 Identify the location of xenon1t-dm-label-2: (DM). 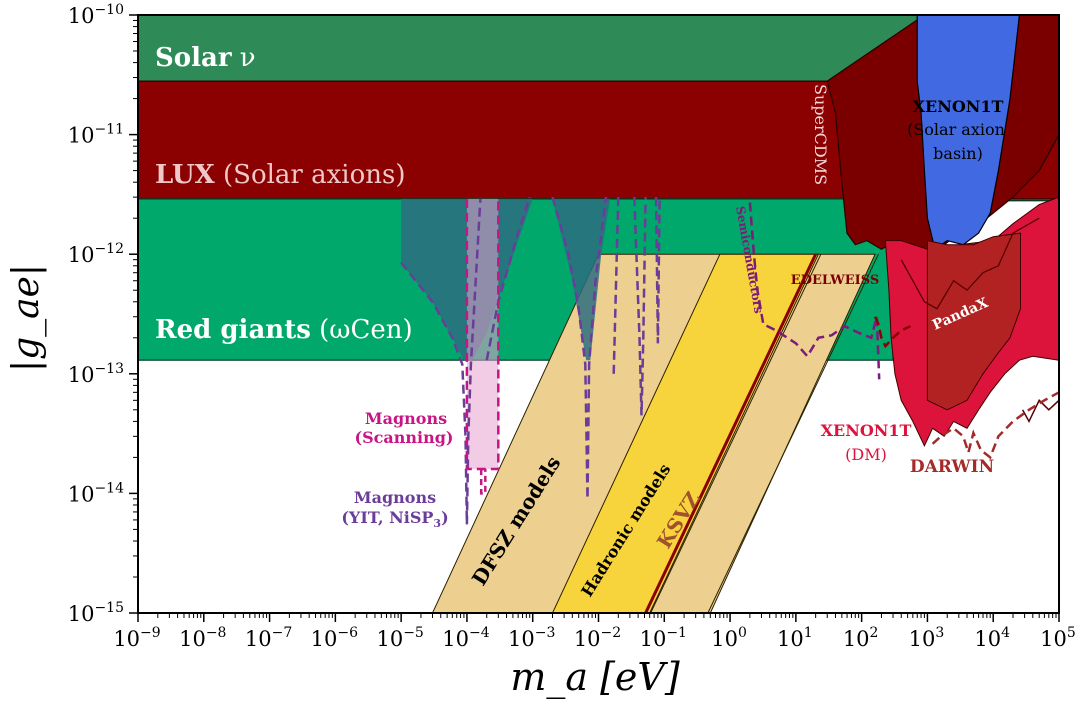
(866, 454).